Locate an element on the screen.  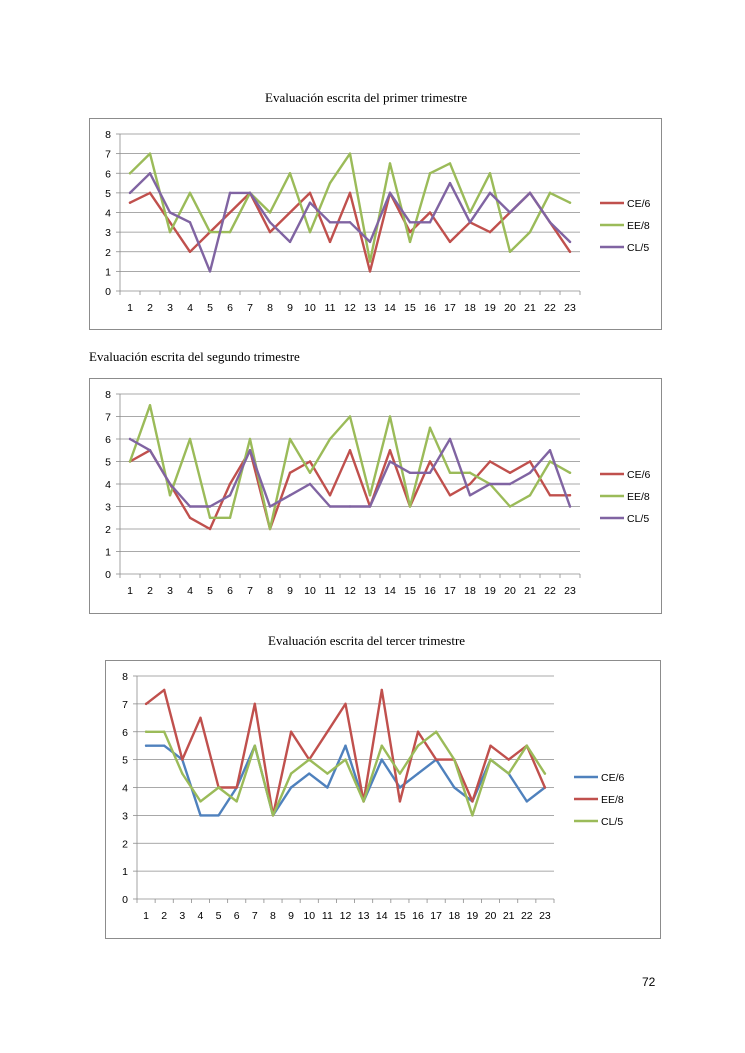
ytick-label-6: 6 is located at coordinates (108, 440).